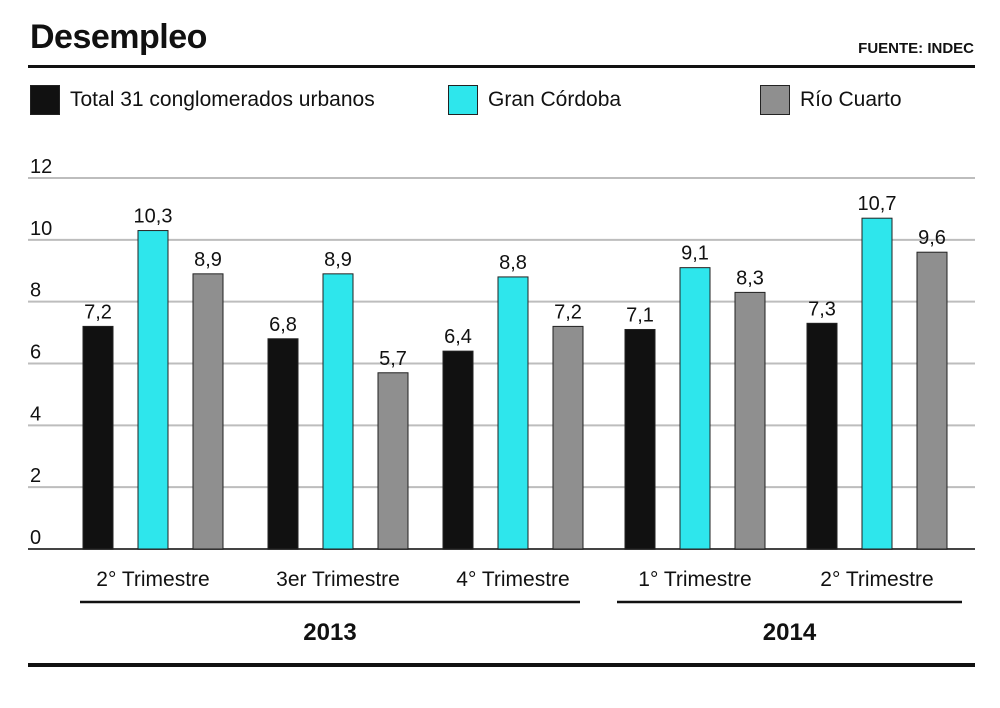 The image size is (1000, 708). Describe the element at coordinates (822, 309) in the screenshot. I see `data-label: 7,3` at that location.